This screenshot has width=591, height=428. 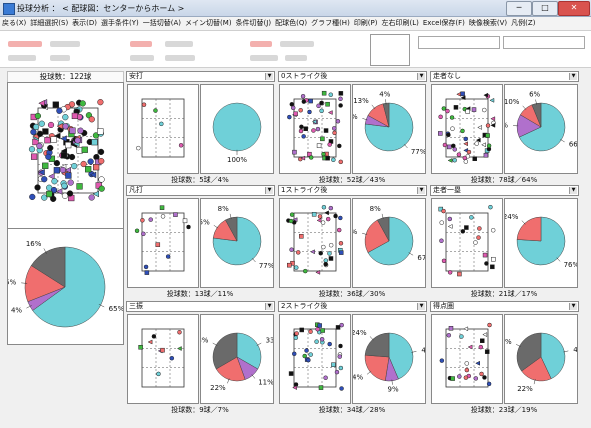 I want to click on menu-player-condition: 選手条件(Y), so click(x=120, y=23).